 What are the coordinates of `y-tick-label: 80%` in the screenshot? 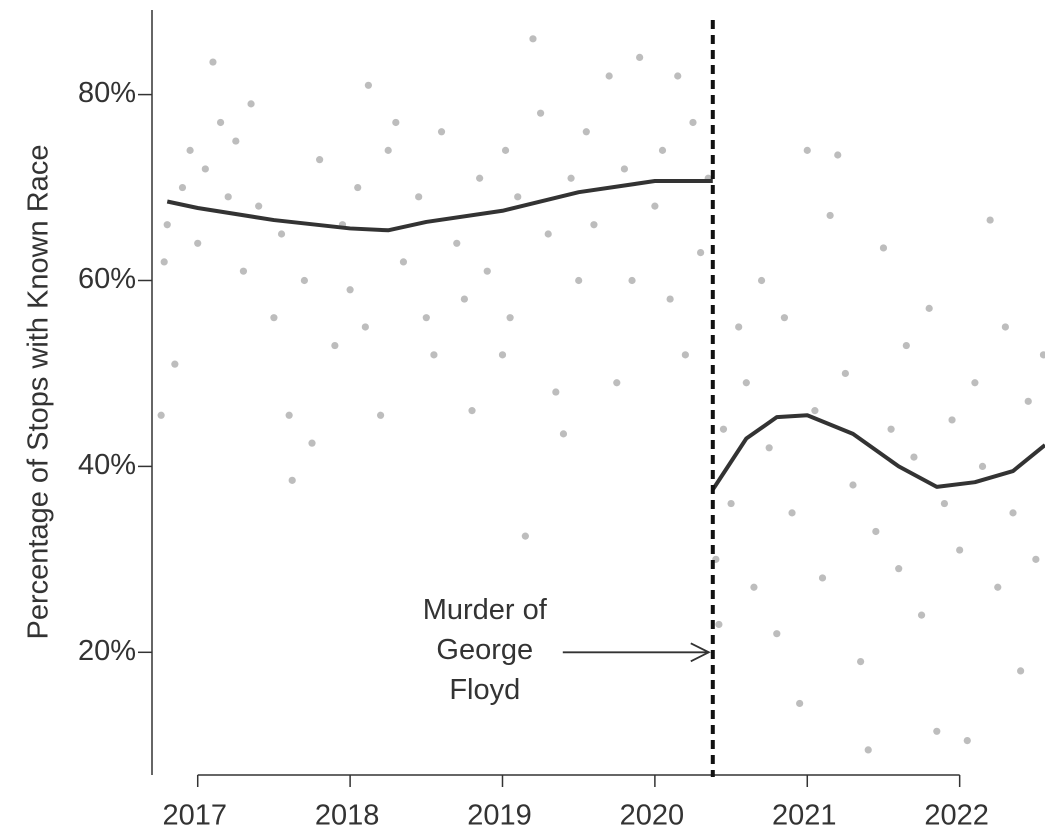 It's located at (107, 93).